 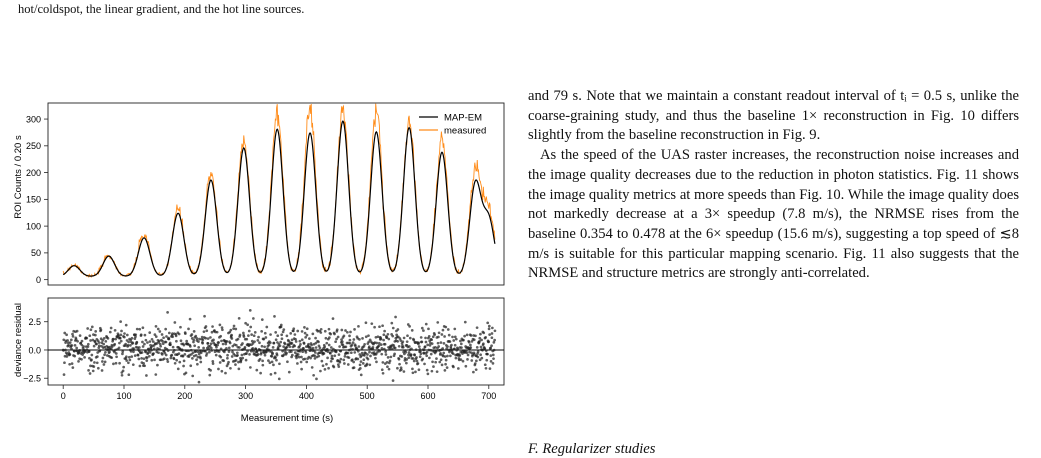 I want to click on residual-y-axis-label: deviance residual, so click(x=18, y=340).